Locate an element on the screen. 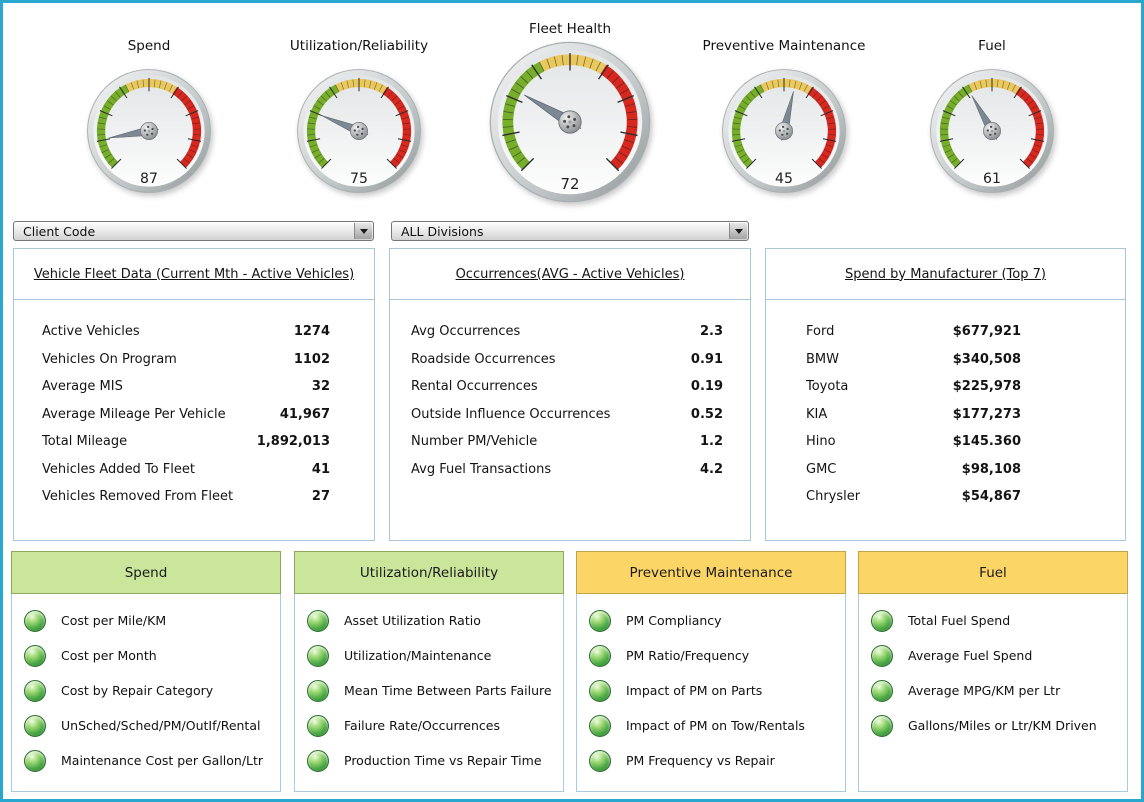 This screenshot has width=1144, height=802. table-row: Ford $677,921 is located at coordinates (945, 332).